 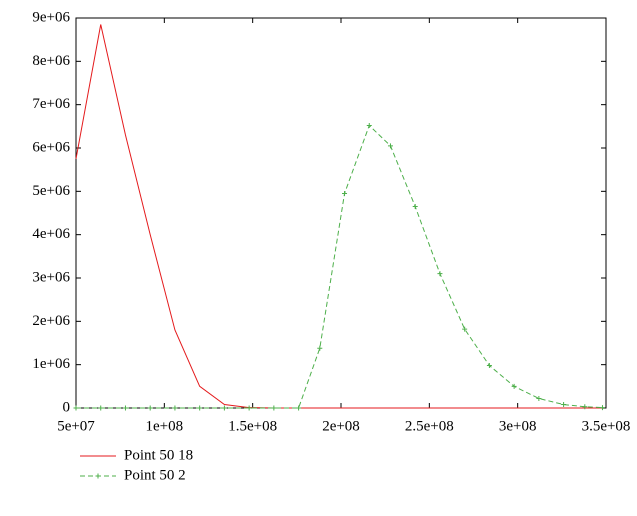 What do you see at coordinates (155, 475) in the screenshot?
I see `legend-label: Point 50 2` at bounding box center [155, 475].